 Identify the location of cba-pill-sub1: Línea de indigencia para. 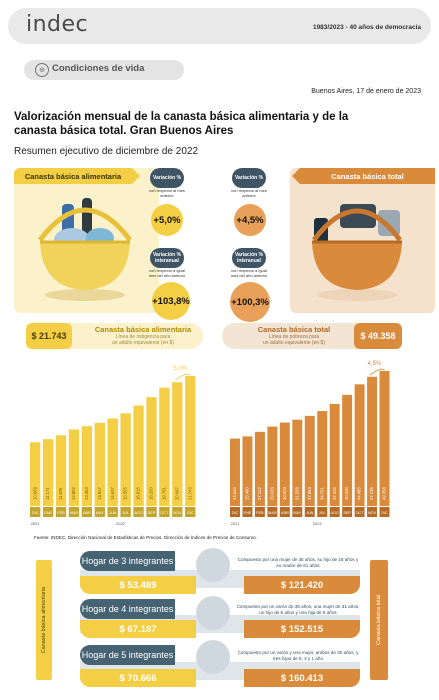
(143, 337).